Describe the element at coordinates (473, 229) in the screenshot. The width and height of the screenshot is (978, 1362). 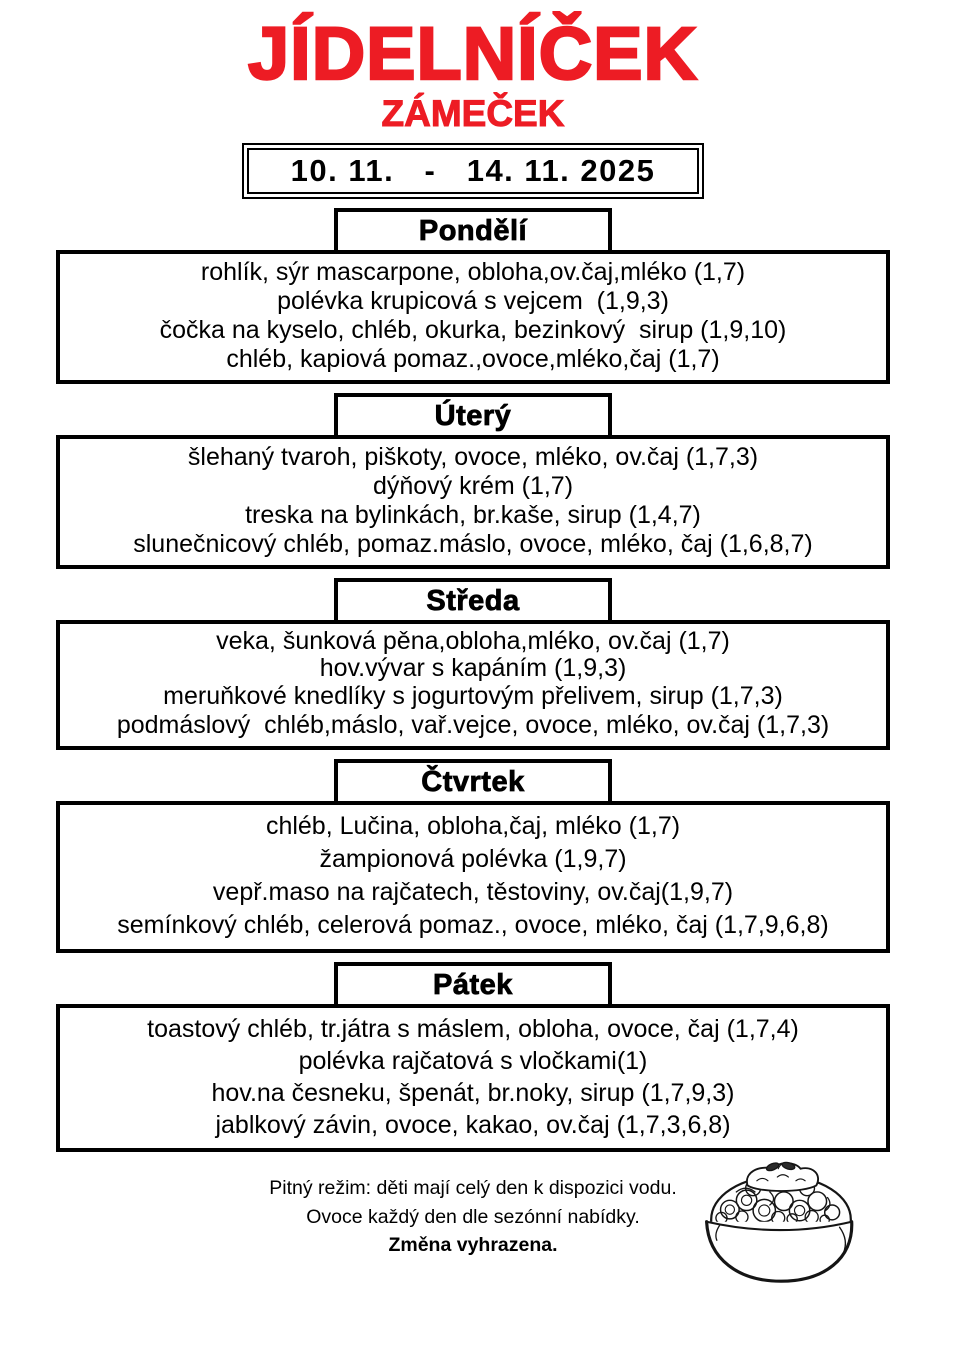
I see `day-header: Pondělí` at that location.